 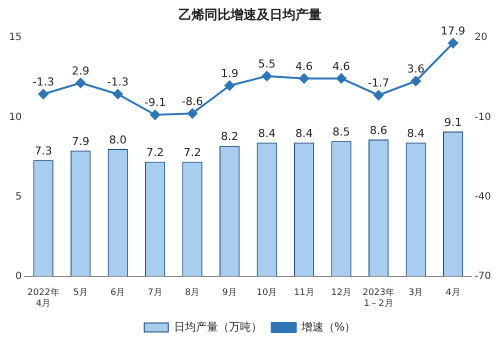 What do you see at coordinates (379, 83) in the screenshot?
I see `data-label: -1.7` at bounding box center [379, 83].